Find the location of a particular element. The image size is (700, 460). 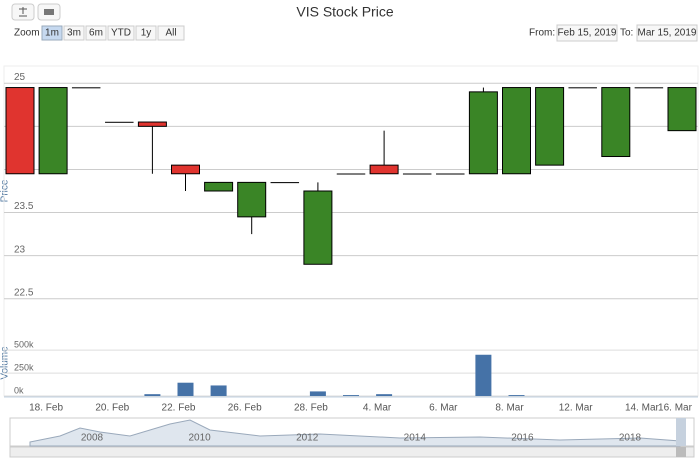

zoom-button-label: YTD is located at coordinates (121, 33).